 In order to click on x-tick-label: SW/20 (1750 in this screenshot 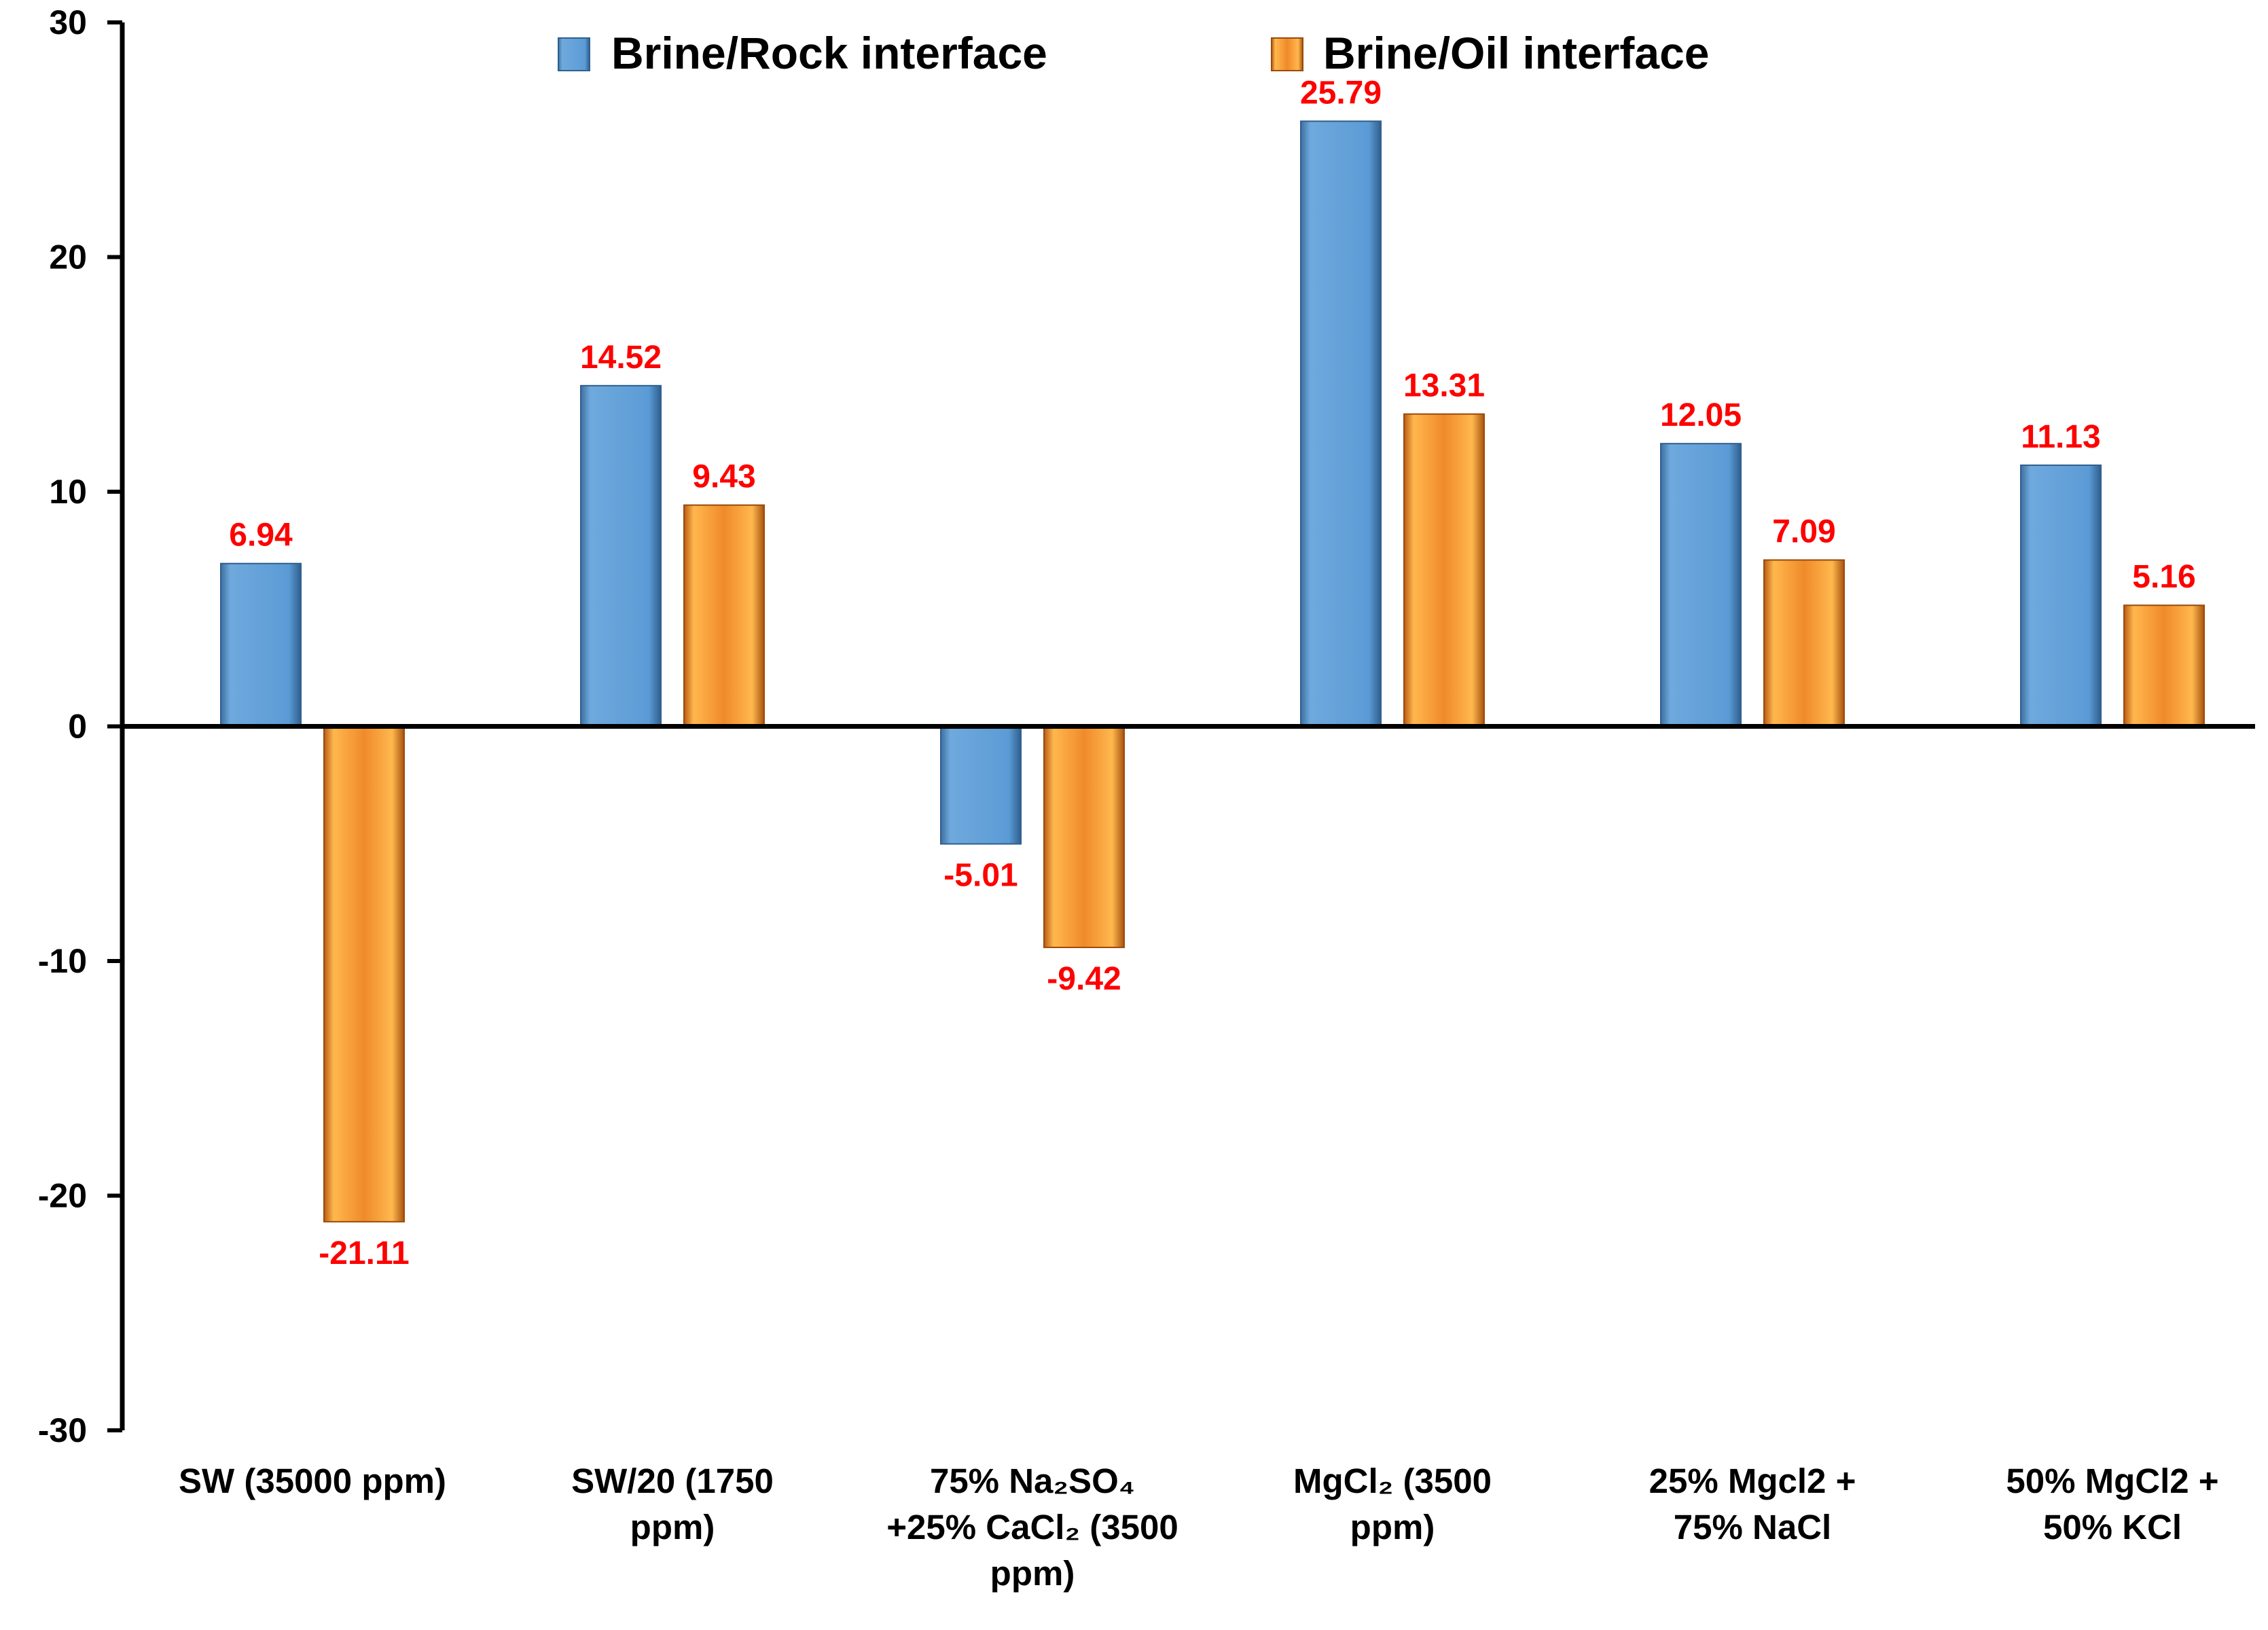, I will do `click(672, 1481)`.